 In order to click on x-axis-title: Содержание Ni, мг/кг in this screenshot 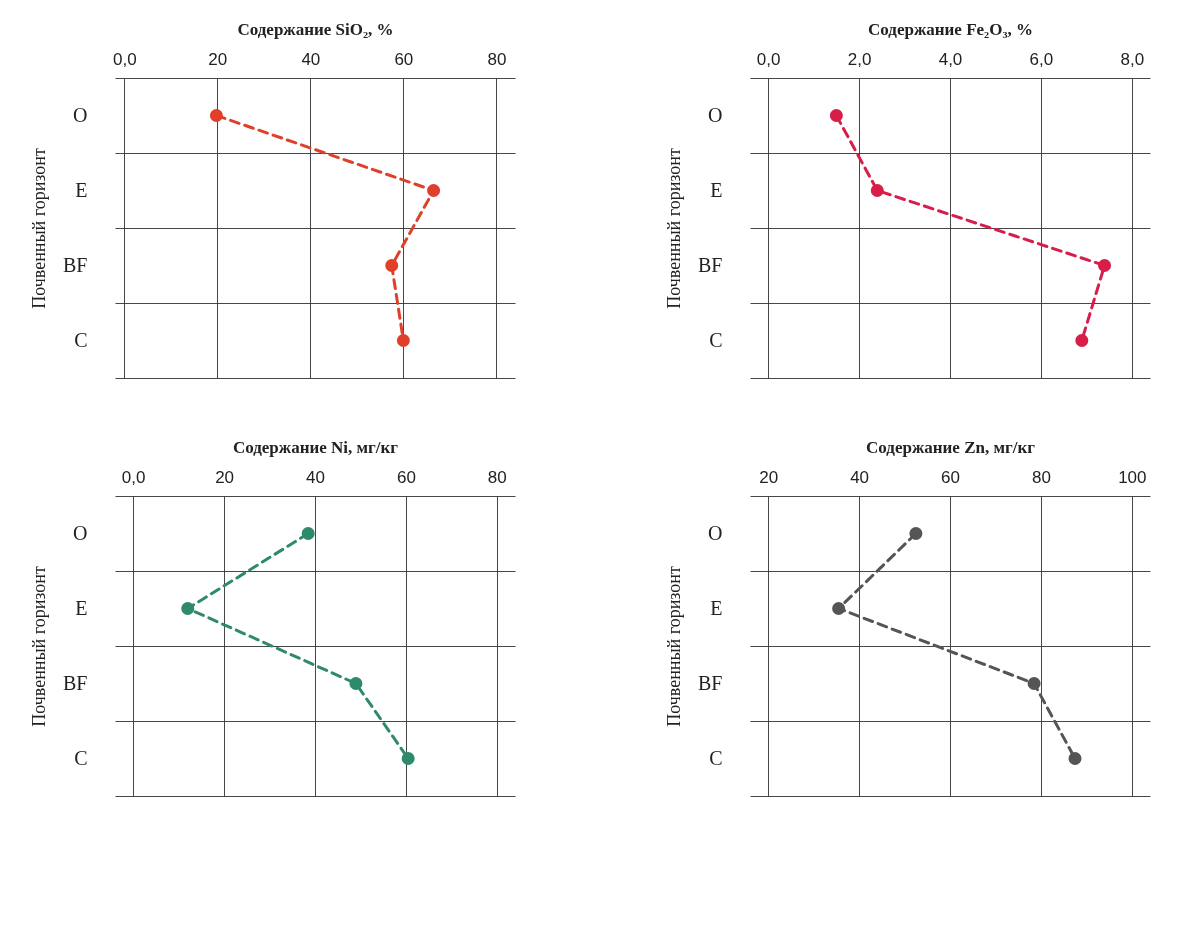, I will do `click(315, 447)`.